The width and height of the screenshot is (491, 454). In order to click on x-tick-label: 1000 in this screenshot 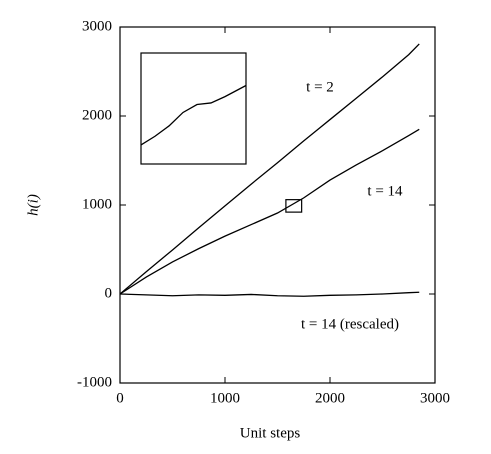, I will do `click(225, 398)`.